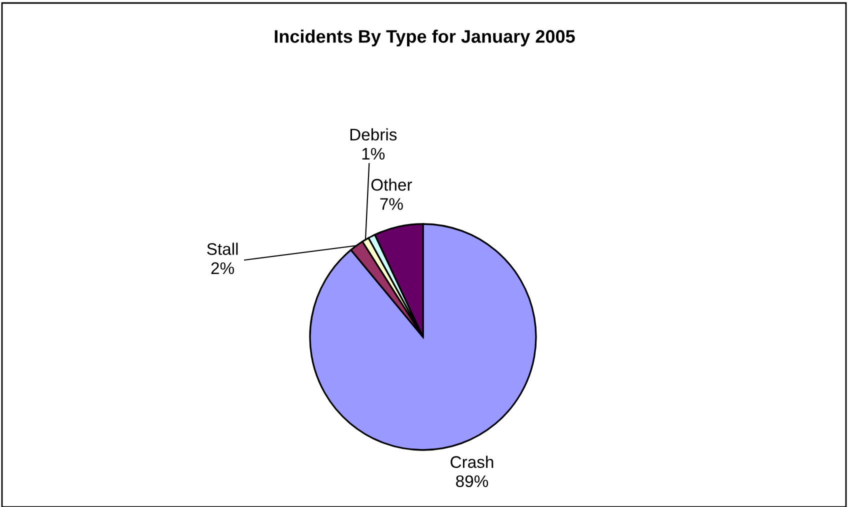  What do you see at coordinates (222, 268) in the screenshot?
I see `data-label: 2%` at bounding box center [222, 268].